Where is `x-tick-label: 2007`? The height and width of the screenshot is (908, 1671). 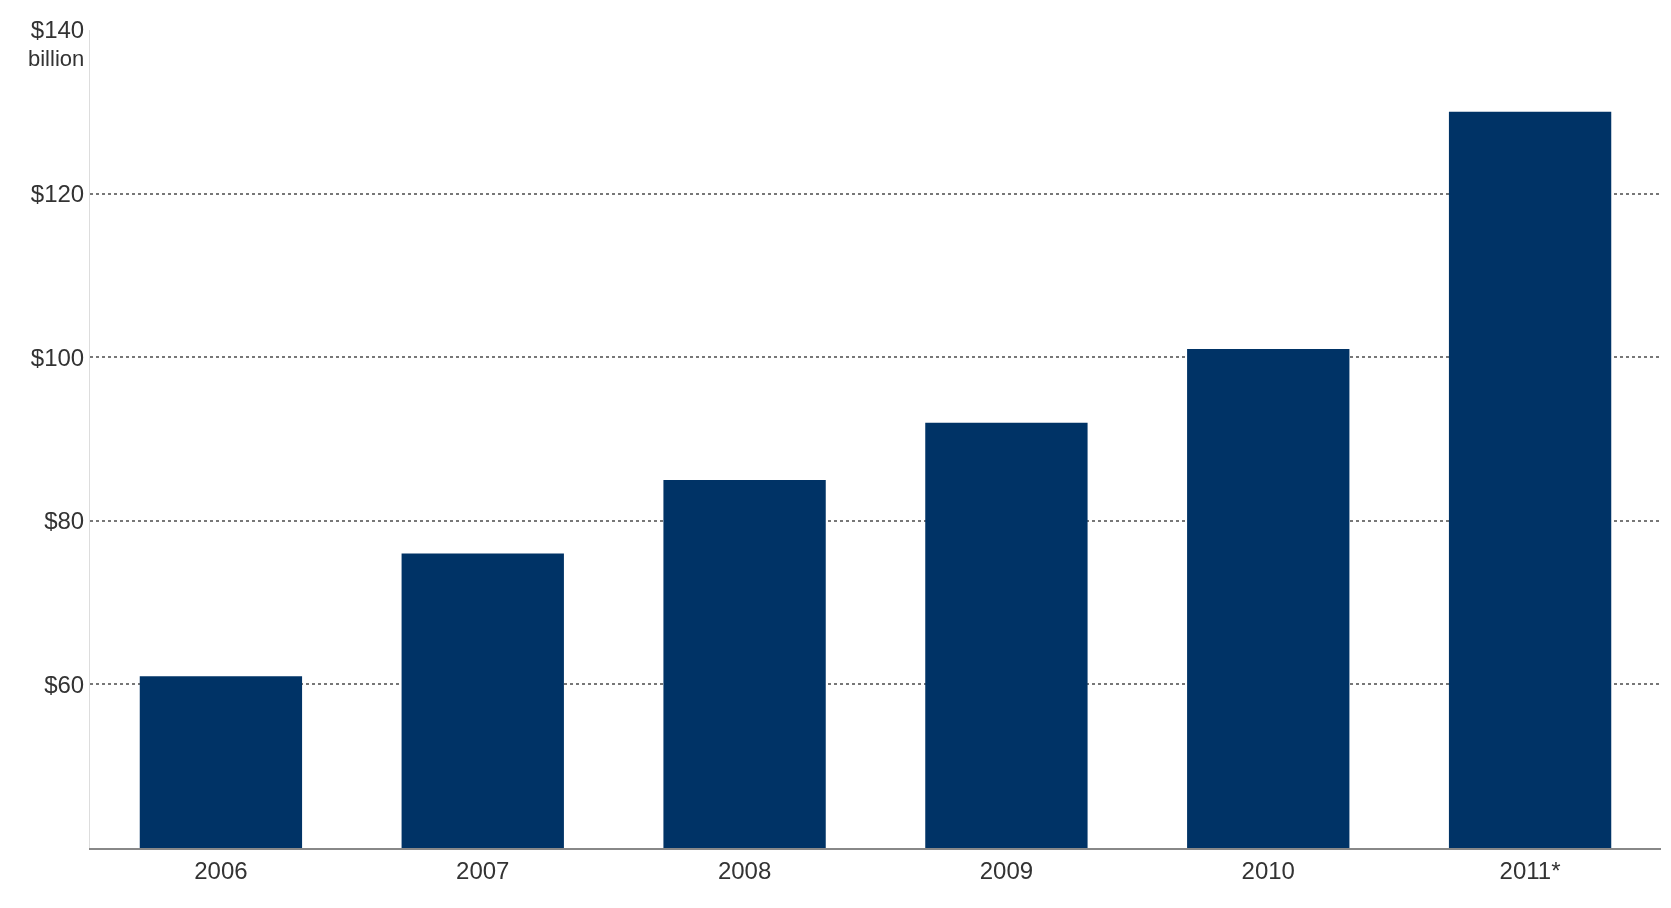 x-tick-label: 2007 is located at coordinates (483, 870).